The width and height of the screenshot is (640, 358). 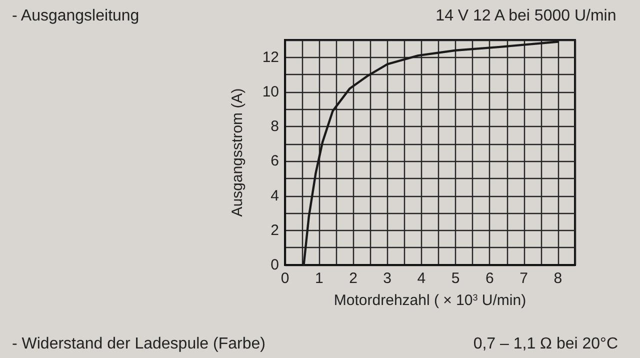 I want to click on x-tick-label: 3, so click(x=387, y=278).